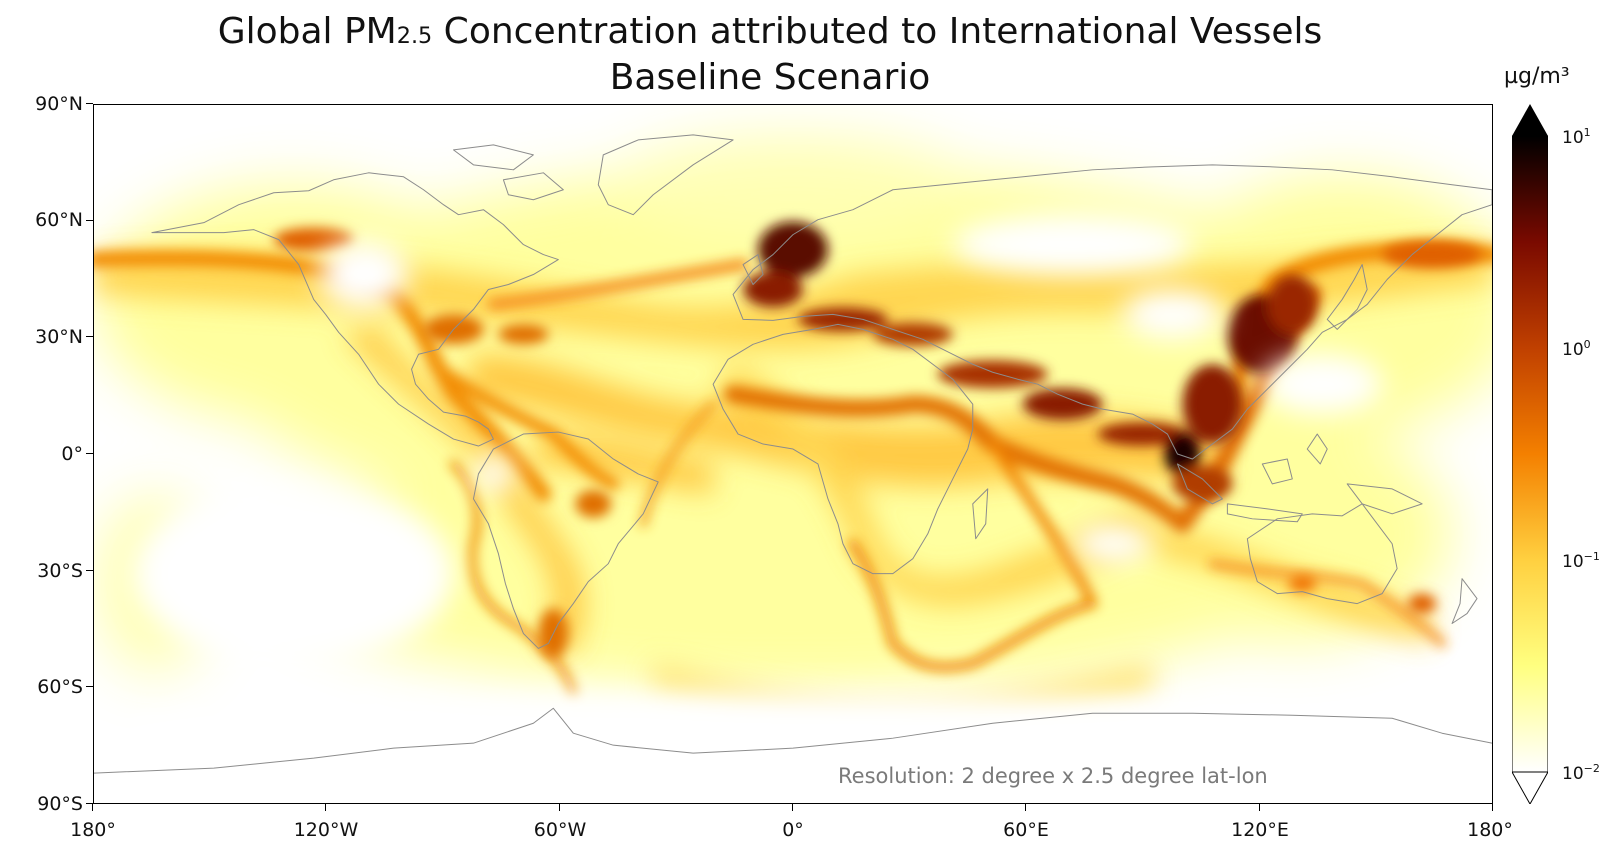 The image size is (1620, 855). Describe the element at coordinates (793, 830) in the screenshot. I see `lon-tick-0: 0°` at that location.